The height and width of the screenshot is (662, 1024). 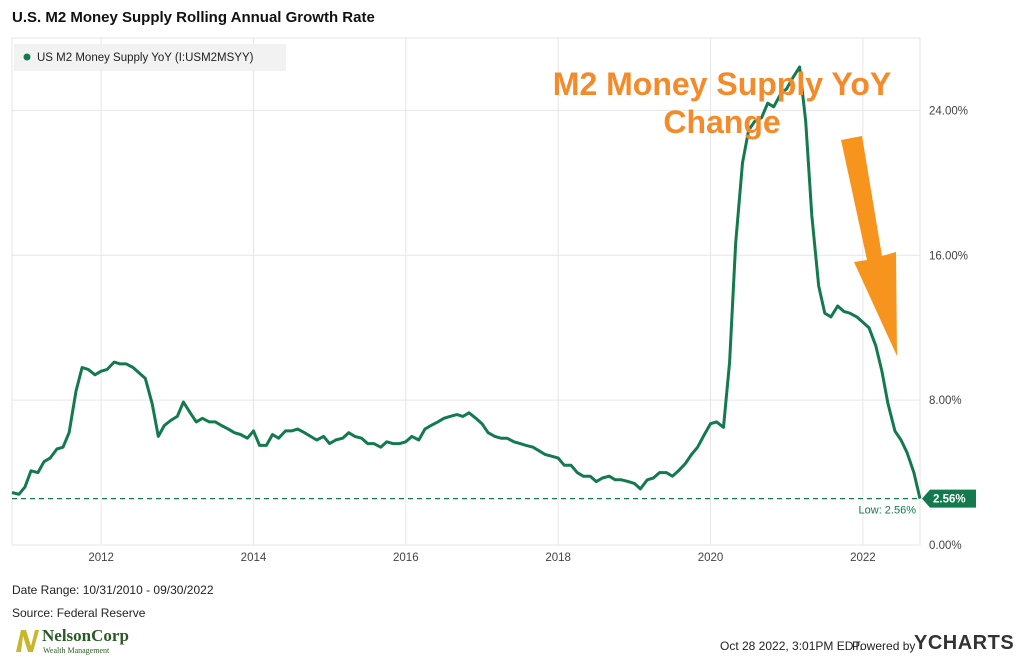 I want to click on timestamp: Oct 28 2022, 3:01PM EDT., so click(x=791, y=646).